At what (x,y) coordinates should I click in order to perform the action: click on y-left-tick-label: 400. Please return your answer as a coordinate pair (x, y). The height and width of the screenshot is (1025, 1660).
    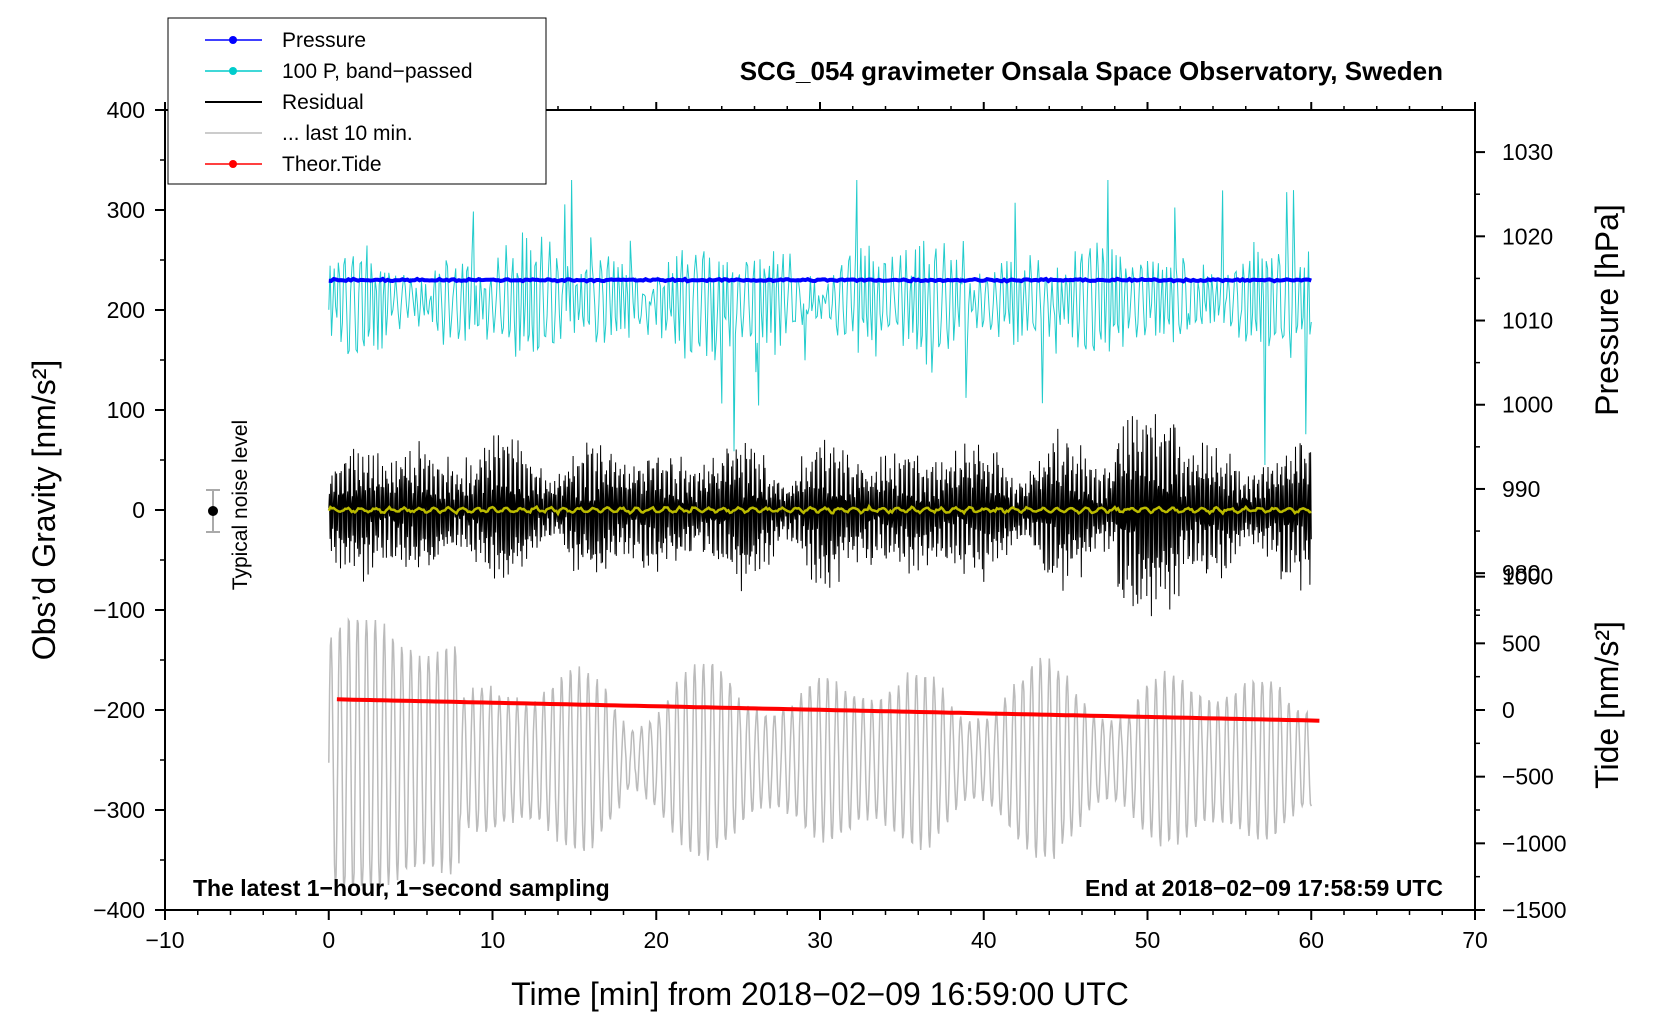
    Looking at the image, I should click on (126, 110).